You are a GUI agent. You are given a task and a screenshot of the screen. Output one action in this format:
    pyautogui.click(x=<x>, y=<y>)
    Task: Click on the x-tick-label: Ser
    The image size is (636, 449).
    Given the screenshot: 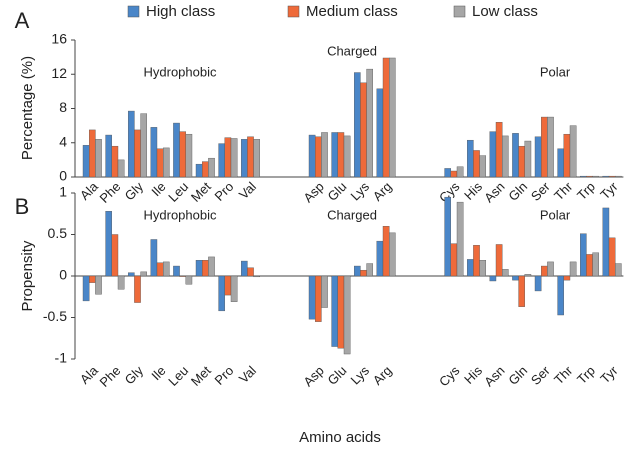 What is the action you would take?
    pyautogui.click(x=540, y=374)
    